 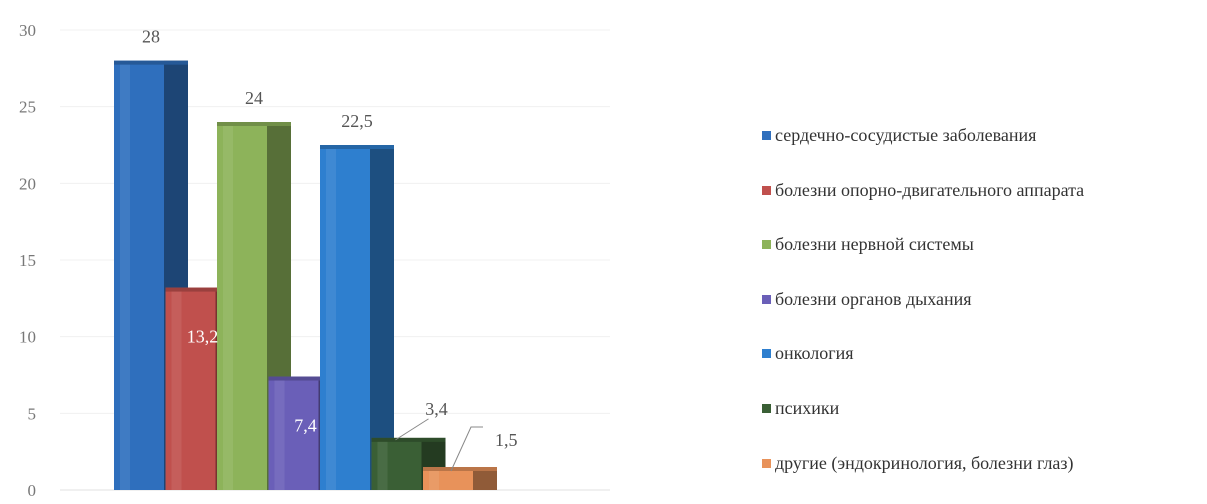 What do you see at coordinates (984, 408) in the screenshot?
I see `legend-item: психики` at bounding box center [984, 408].